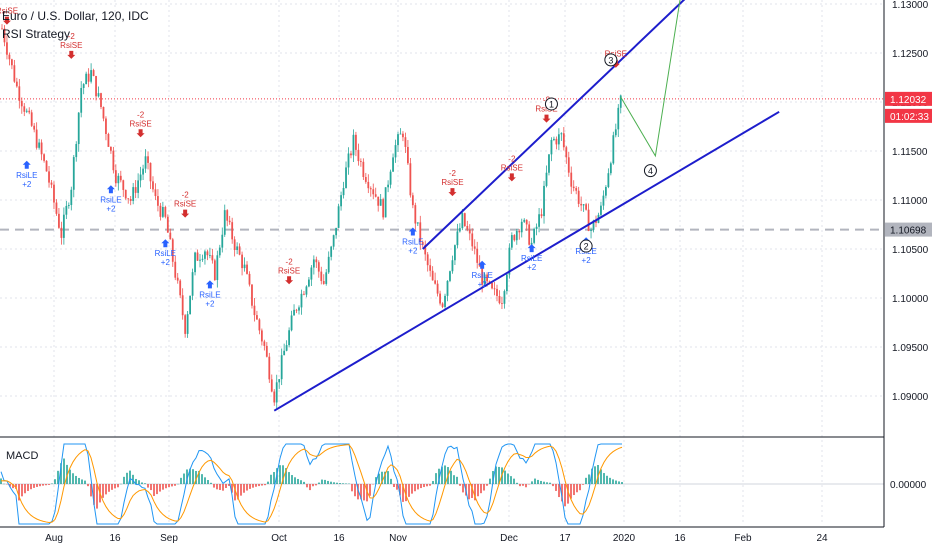  Describe the element at coordinates (166, 262) in the screenshot. I see `signal-count: +2` at that location.